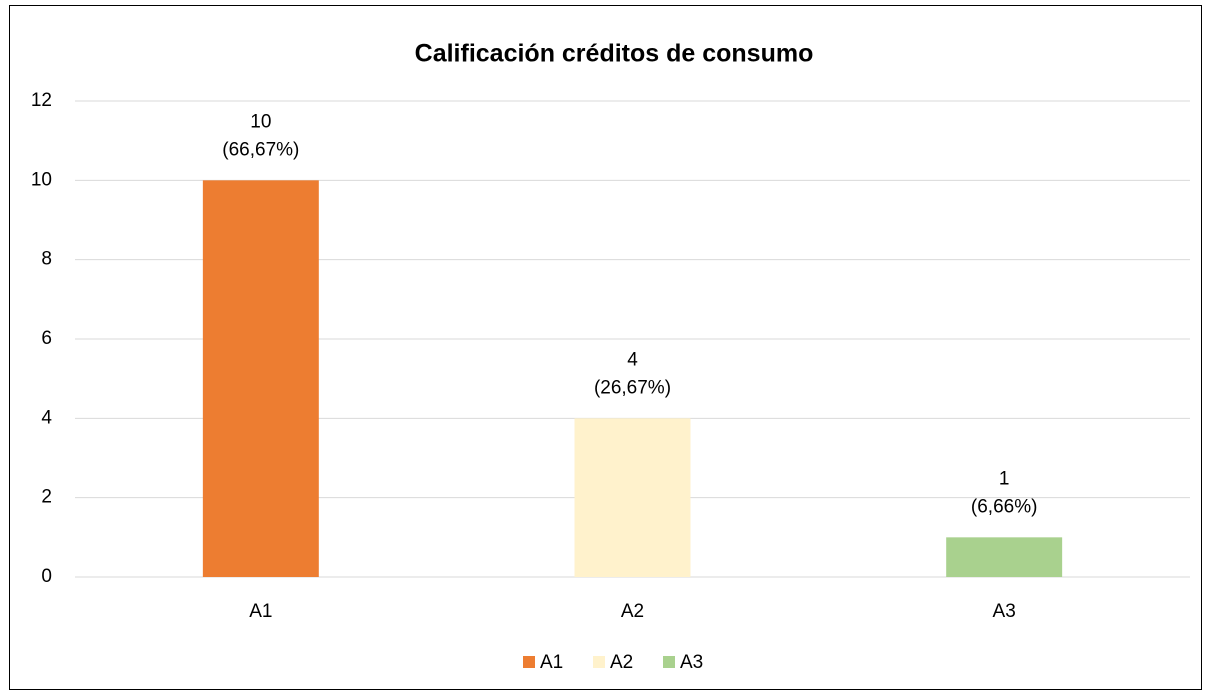 The image size is (1211, 693). I want to click on share-label: (26,67%), so click(632, 387).